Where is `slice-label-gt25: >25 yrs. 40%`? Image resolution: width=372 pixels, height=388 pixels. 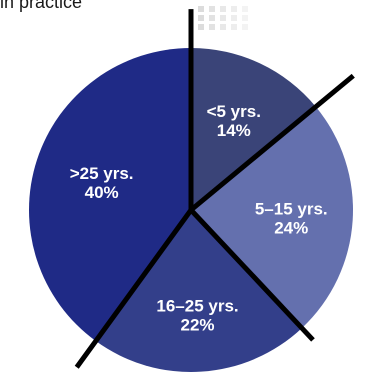
slice-label-gt25: >25 yrs. 40% is located at coordinates (102, 183).